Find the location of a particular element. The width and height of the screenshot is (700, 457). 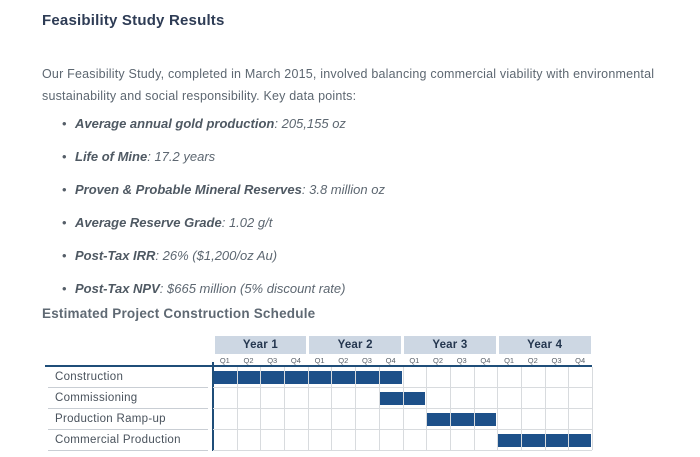

bullet-value: $665 million (5% discount rate) is located at coordinates (256, 288).